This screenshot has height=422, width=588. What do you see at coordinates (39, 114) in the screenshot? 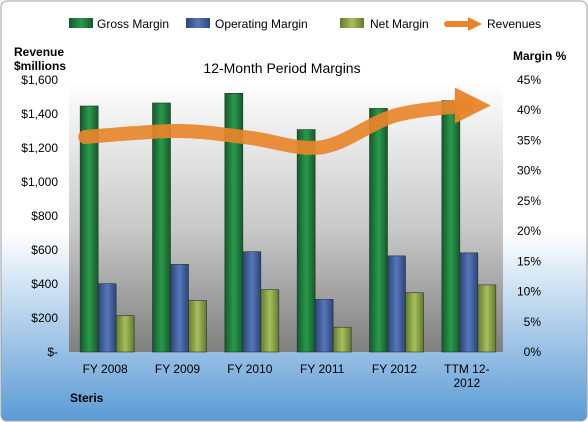
I see `left-tick-label: $1,400` at bounding box center [39, 114].